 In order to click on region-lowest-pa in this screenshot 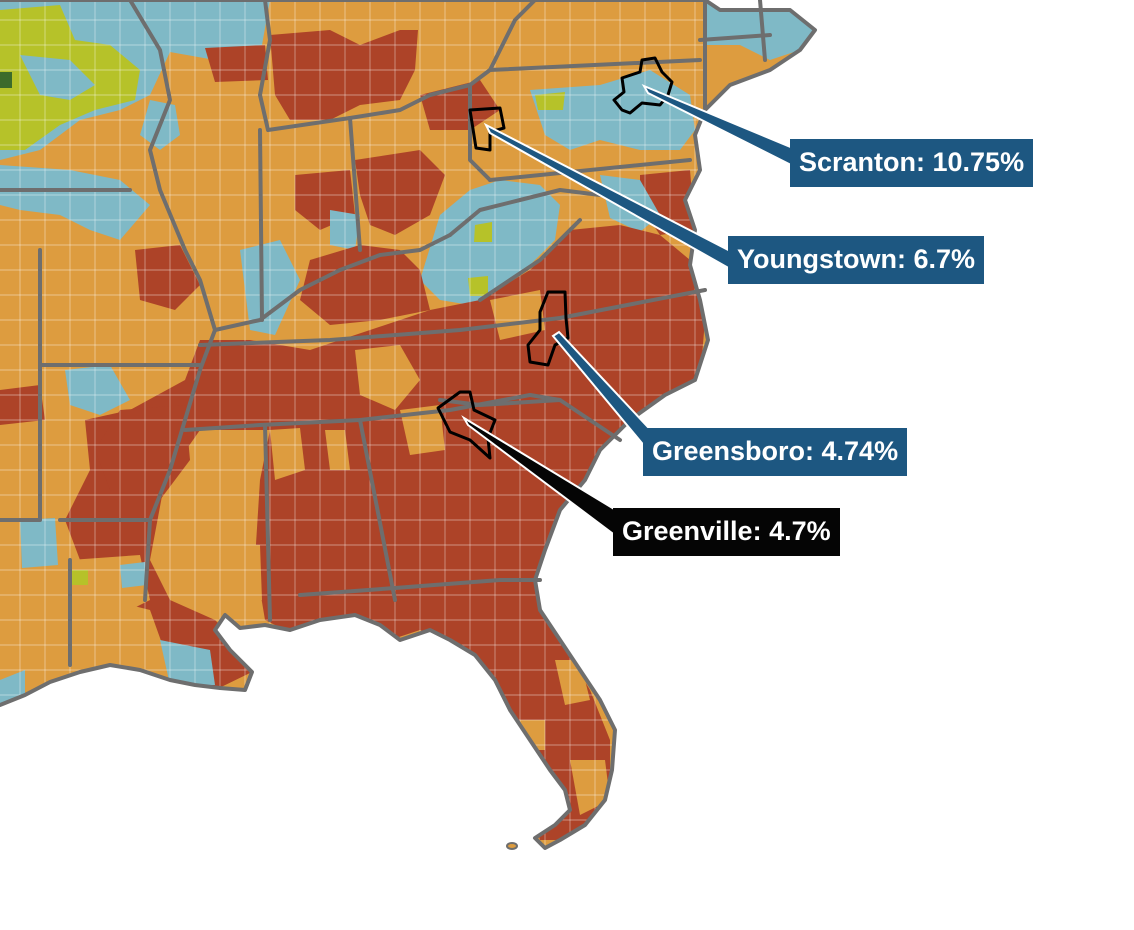, I will do `click(550, 101)`.